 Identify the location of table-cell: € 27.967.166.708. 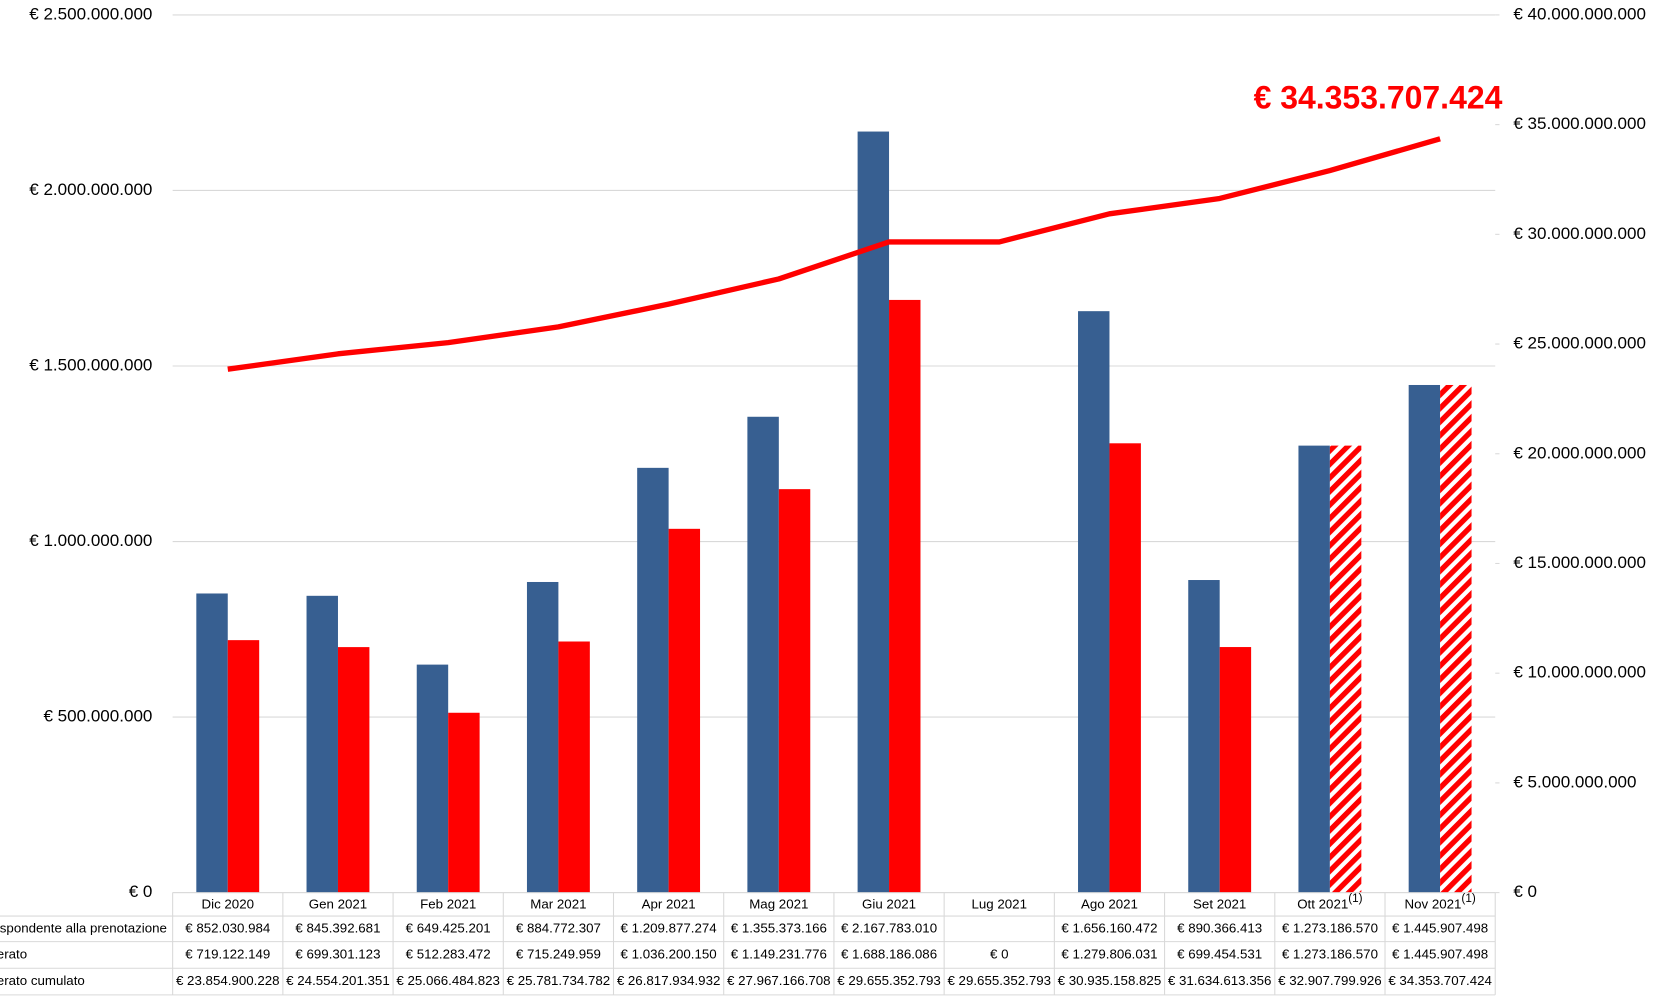
(779, 980).